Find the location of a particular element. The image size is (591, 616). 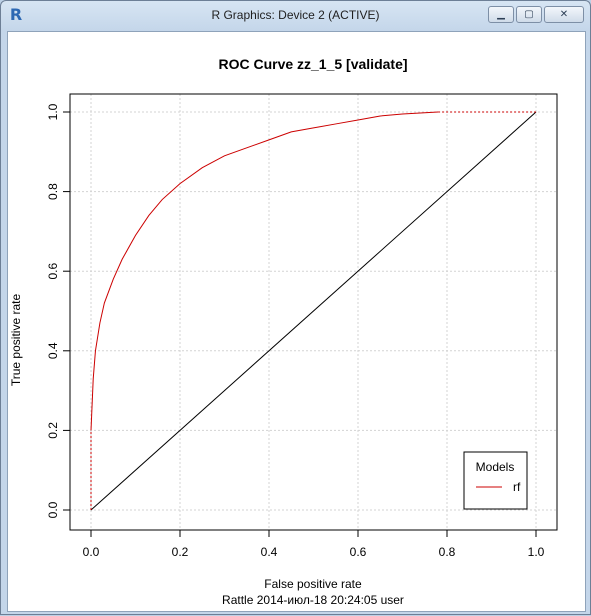

x-tick-label: 0.0 is located at coordinates (91, 552).